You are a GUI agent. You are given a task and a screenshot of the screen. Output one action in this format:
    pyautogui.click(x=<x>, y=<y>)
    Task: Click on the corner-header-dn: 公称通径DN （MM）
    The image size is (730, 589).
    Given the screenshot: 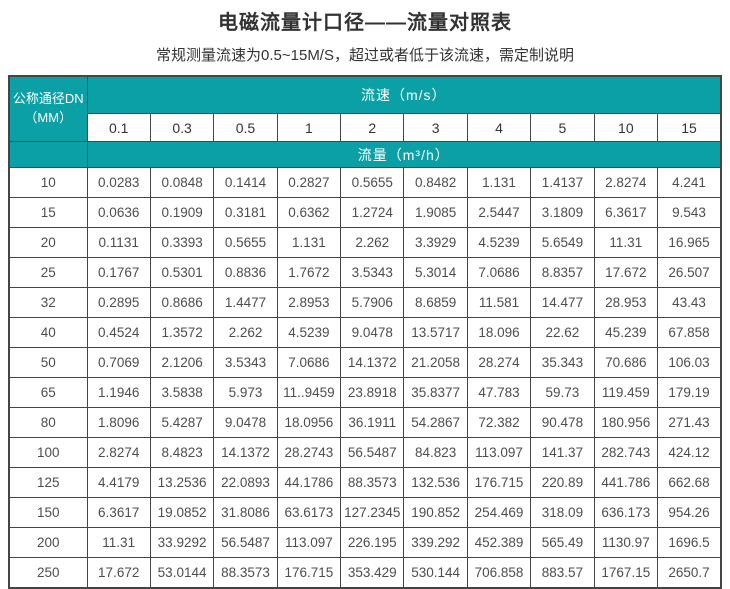 What is the action you would take?
    pyautogui.click(x=48, y=108)
    